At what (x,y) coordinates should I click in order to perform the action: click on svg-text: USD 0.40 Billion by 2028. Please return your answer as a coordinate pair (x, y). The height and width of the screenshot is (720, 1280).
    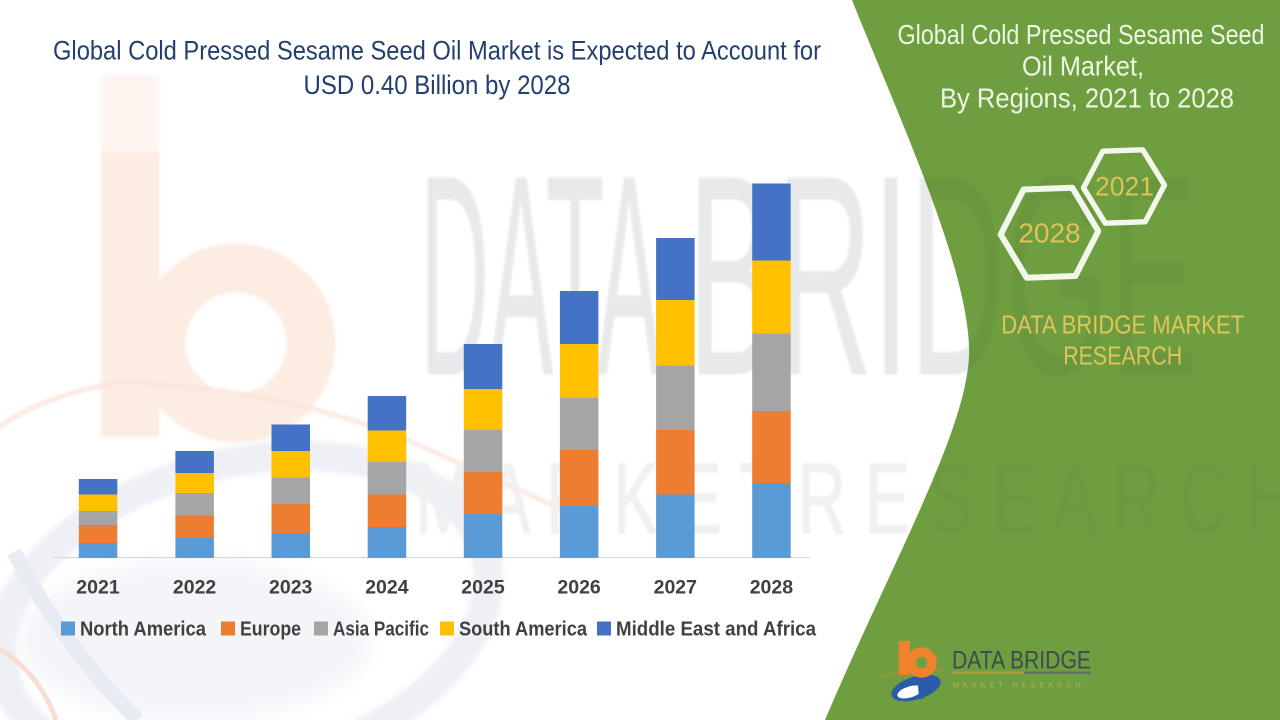
    Looking at the image, I should click on (437, 85).